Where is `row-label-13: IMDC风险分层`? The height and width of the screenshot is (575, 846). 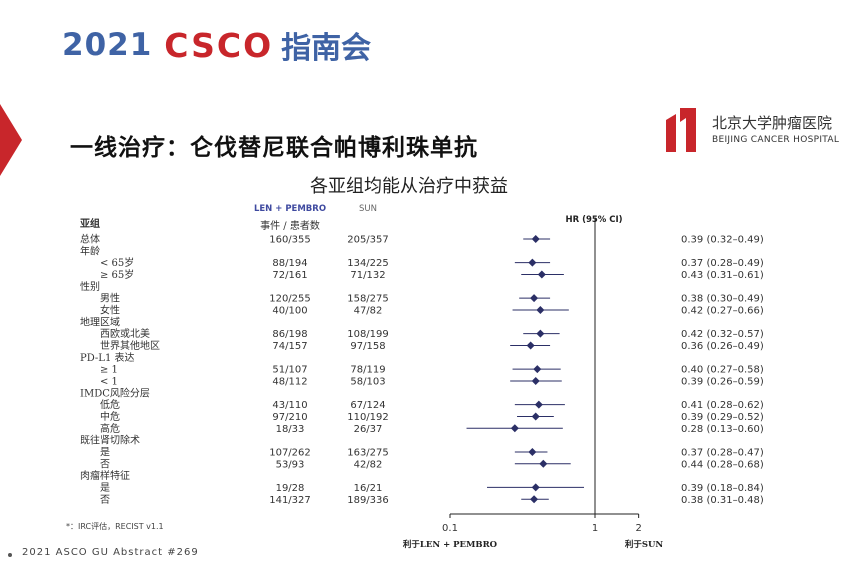 row-label-13: IMDC风险分层 is located at coordinates (115, 392).